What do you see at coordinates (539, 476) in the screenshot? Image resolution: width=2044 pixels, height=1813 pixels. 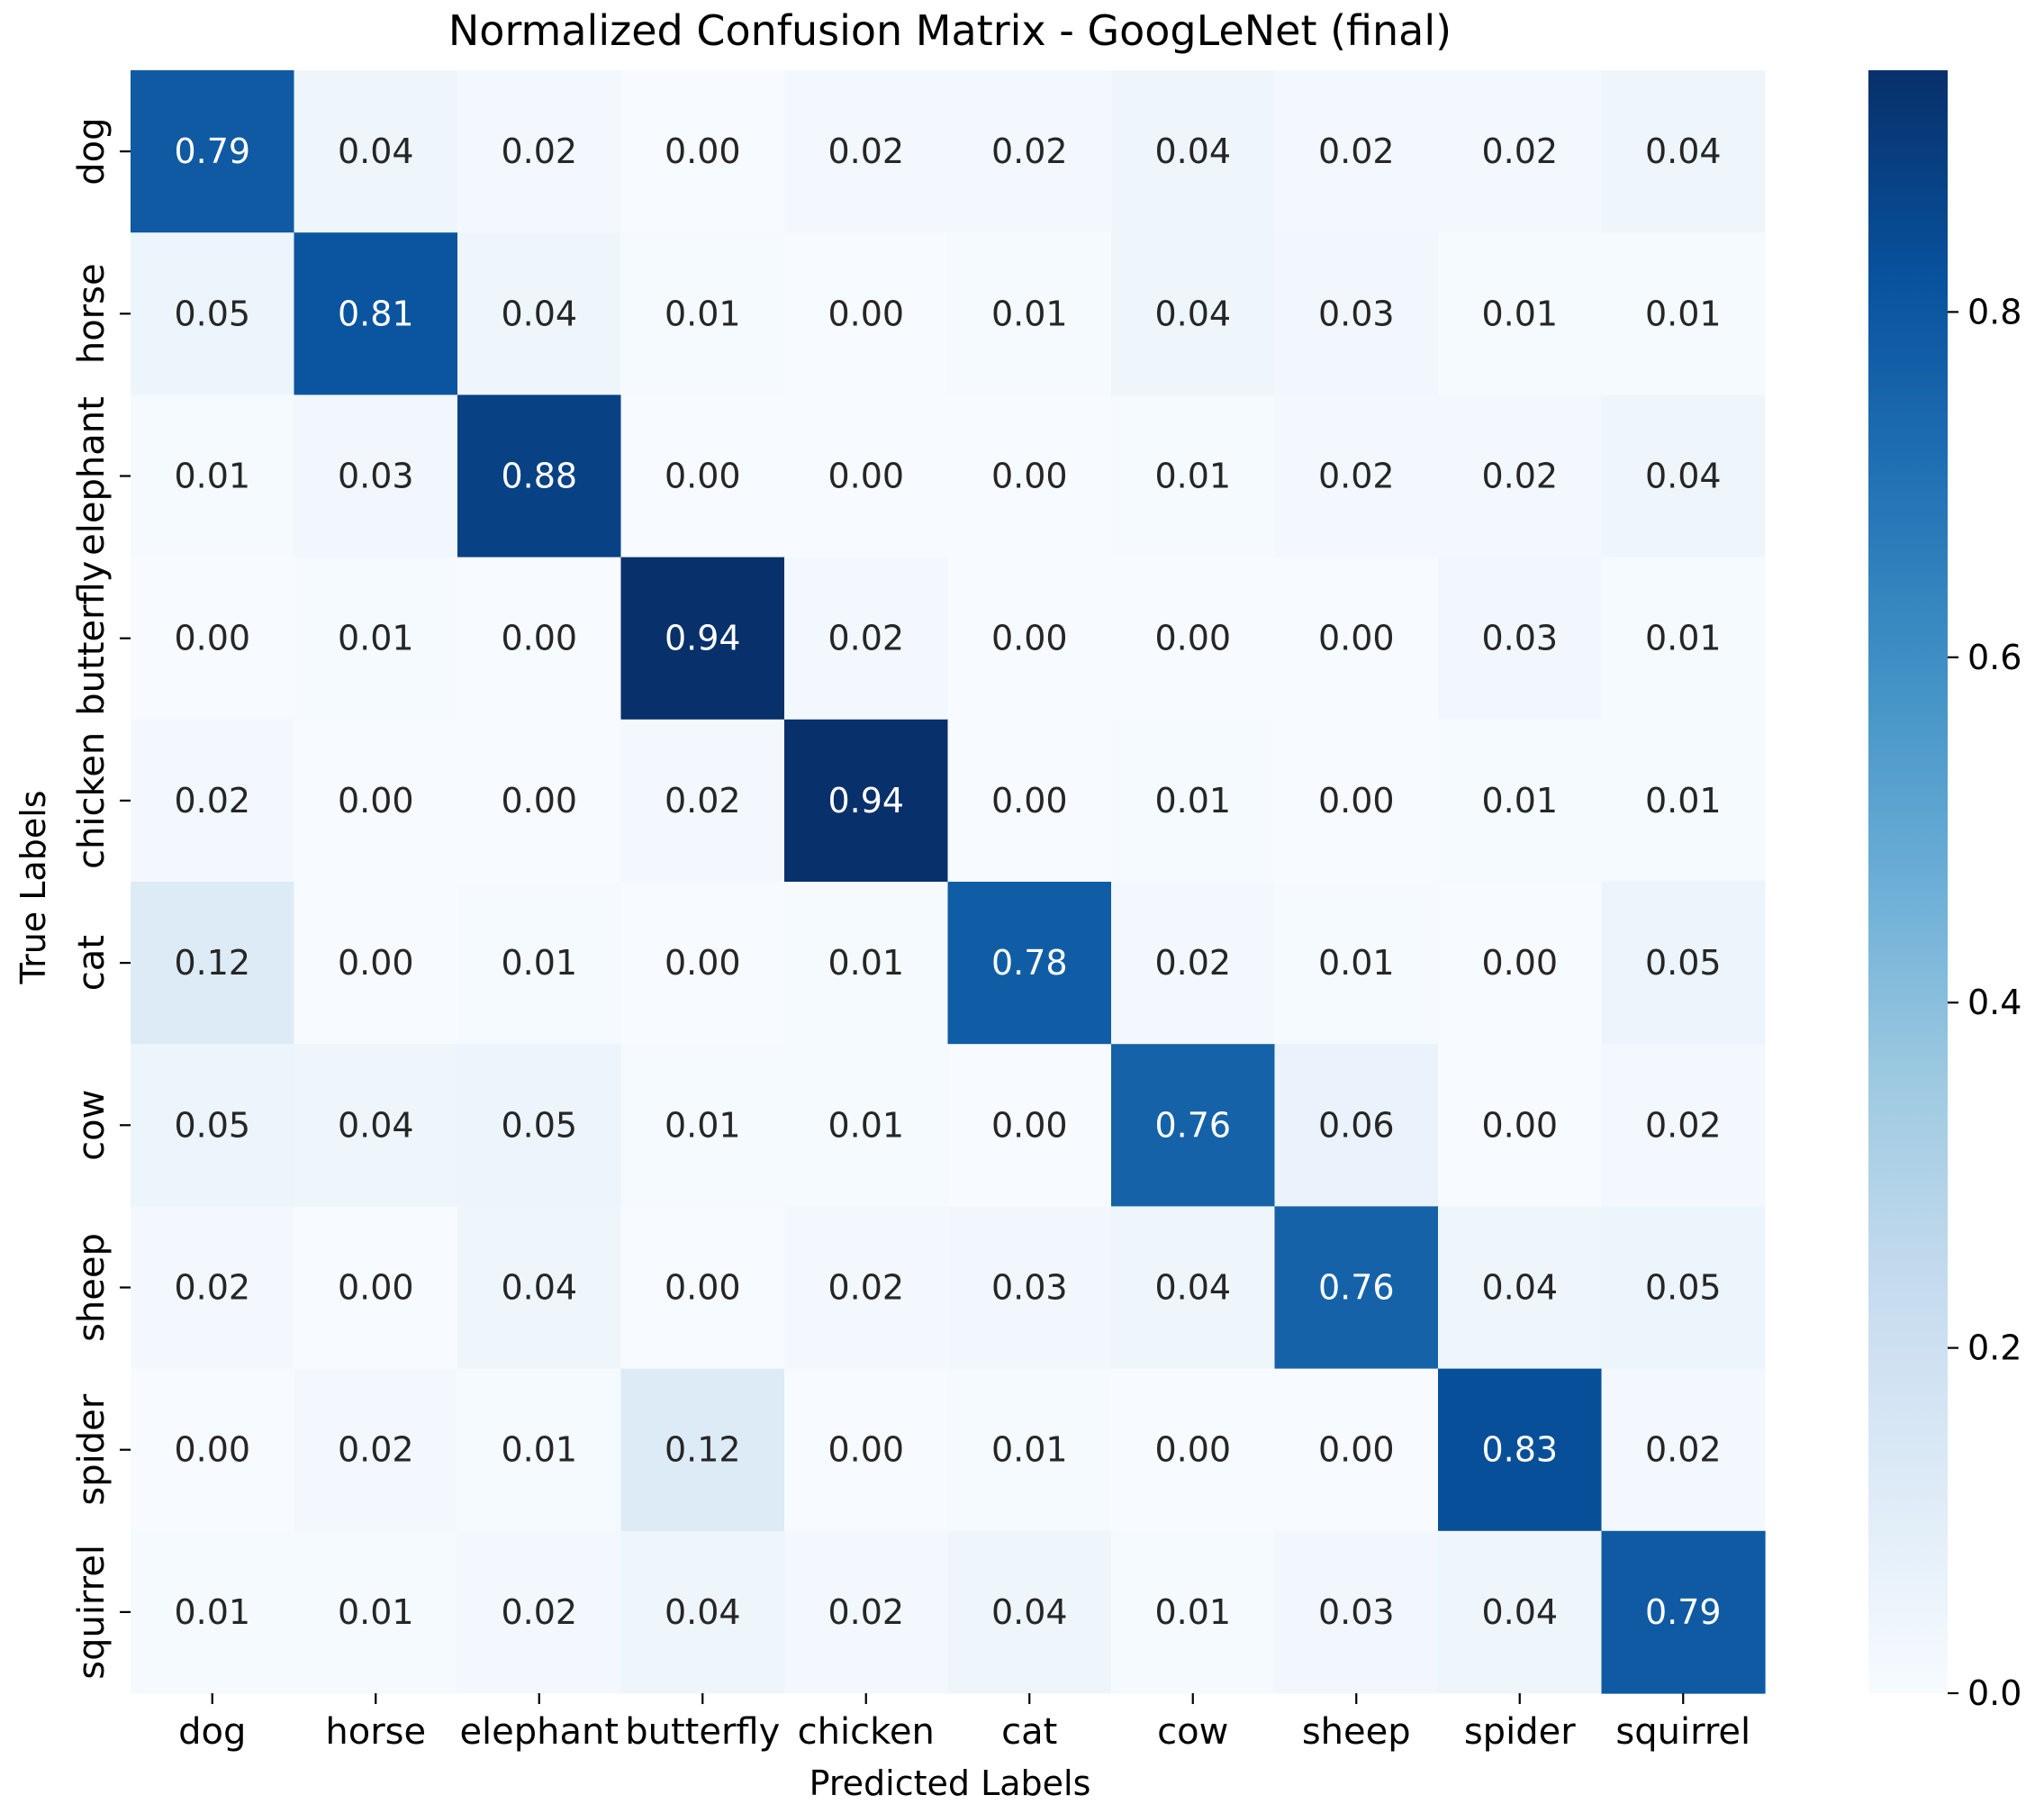 I see `cell-value-label: 0.88` at bounding box center [539, 476].